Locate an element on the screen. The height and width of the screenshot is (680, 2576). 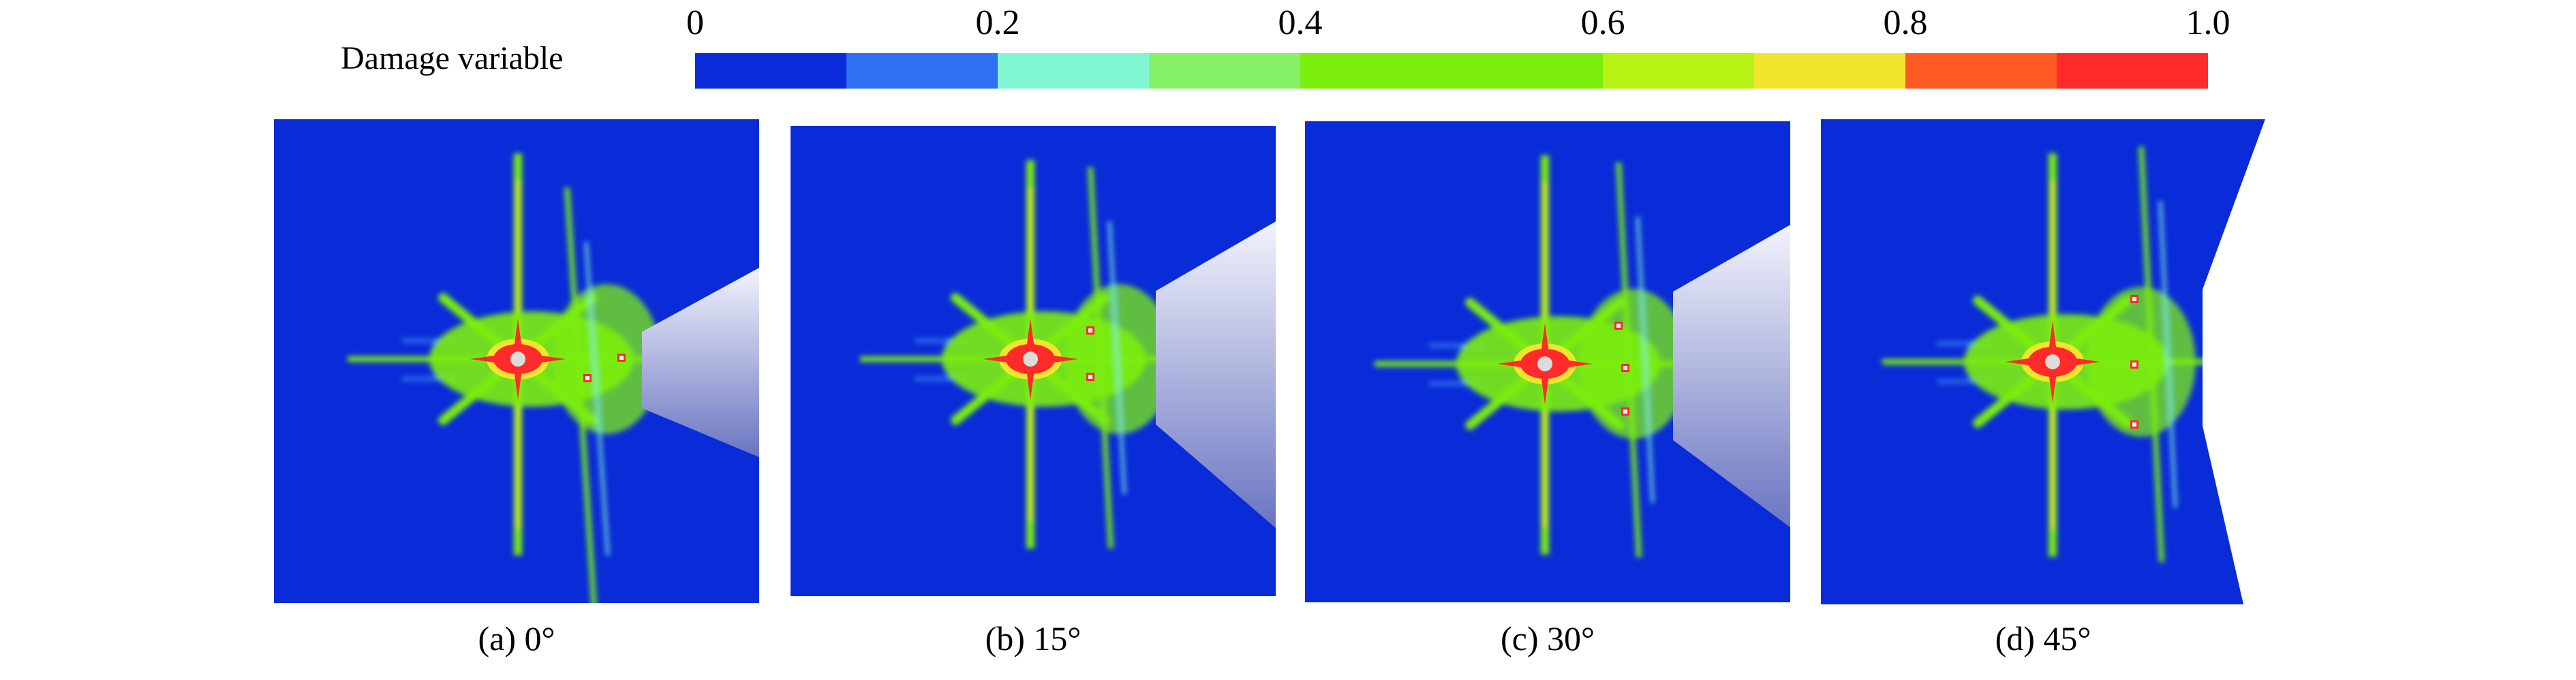
damage-panel-45-degree is located at coordinates (2043, 361).